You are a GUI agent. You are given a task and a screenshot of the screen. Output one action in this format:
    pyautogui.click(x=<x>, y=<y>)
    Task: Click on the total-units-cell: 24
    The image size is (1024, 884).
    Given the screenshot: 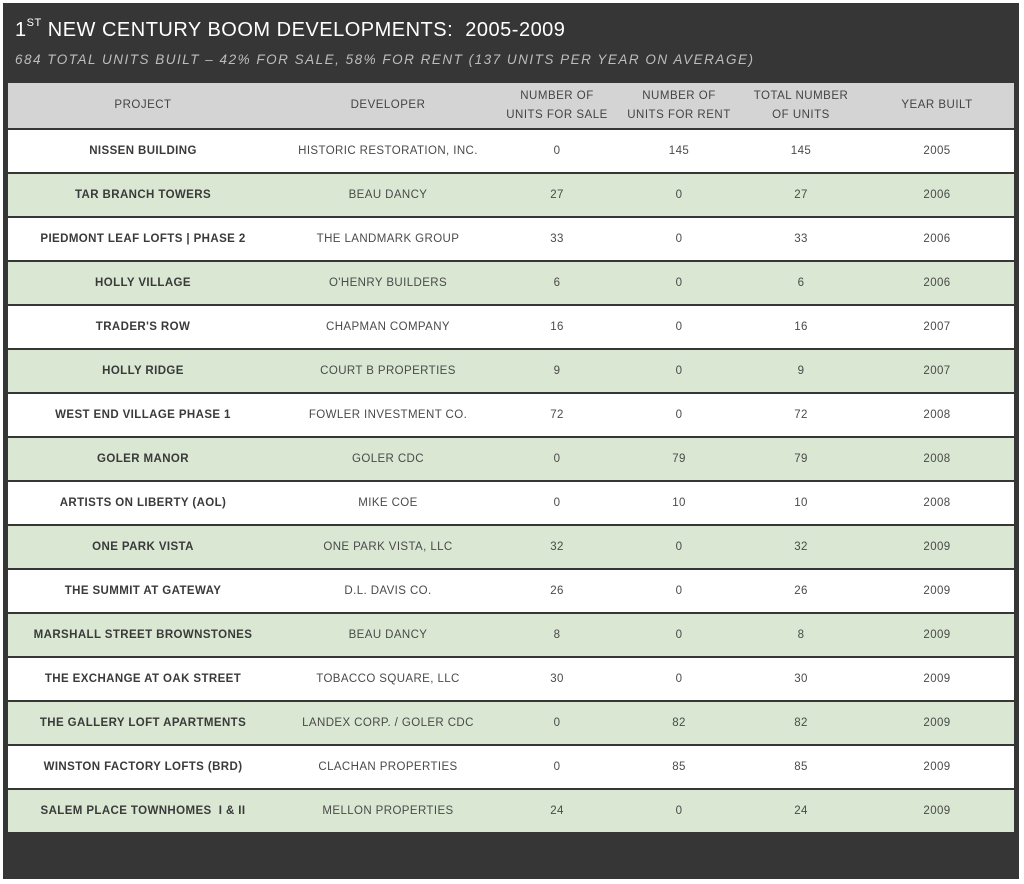 What is the action you would take?
    pyautogui.click(x=801, y=811)
    